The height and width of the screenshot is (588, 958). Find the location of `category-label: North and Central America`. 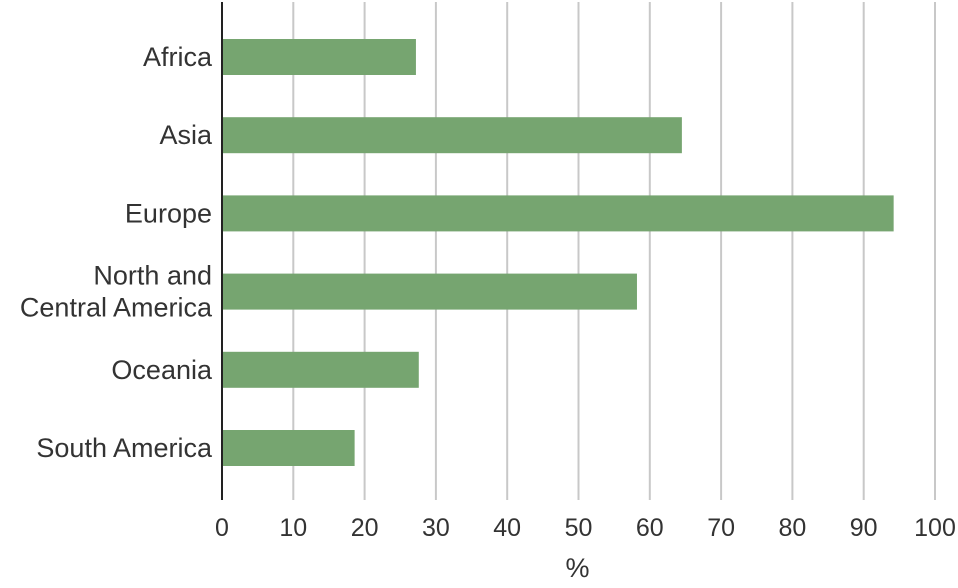

category-label: North and Central America is located at coordinates (116, 292).